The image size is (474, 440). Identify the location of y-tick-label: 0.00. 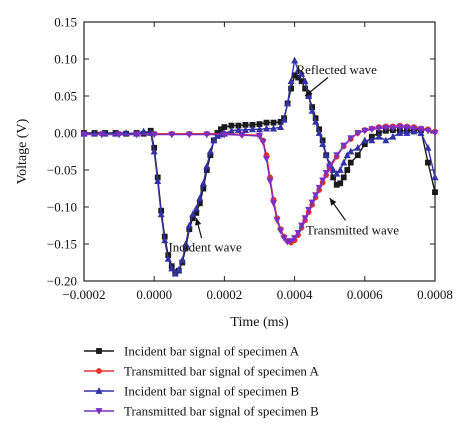
(65, 133).